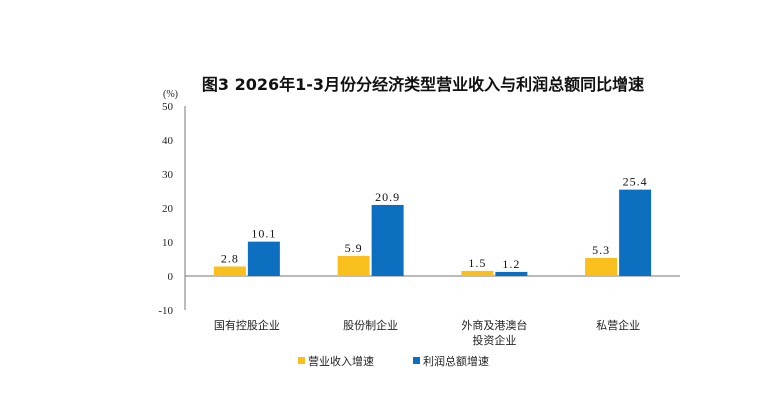 This screenshot has height=409, width=782. I want to click on y-tick-label: 40, so click(168, 141).